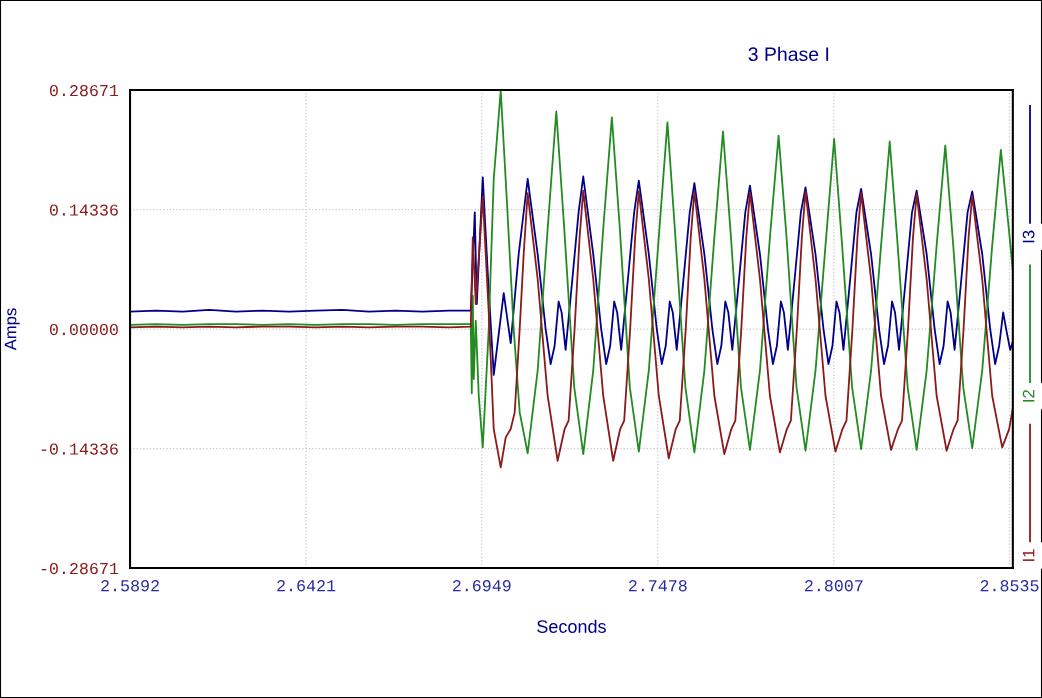 The width and height of the screenshot is (1042, 698). I want to click on y-tick-label: 0.14336, so click(83, 210).